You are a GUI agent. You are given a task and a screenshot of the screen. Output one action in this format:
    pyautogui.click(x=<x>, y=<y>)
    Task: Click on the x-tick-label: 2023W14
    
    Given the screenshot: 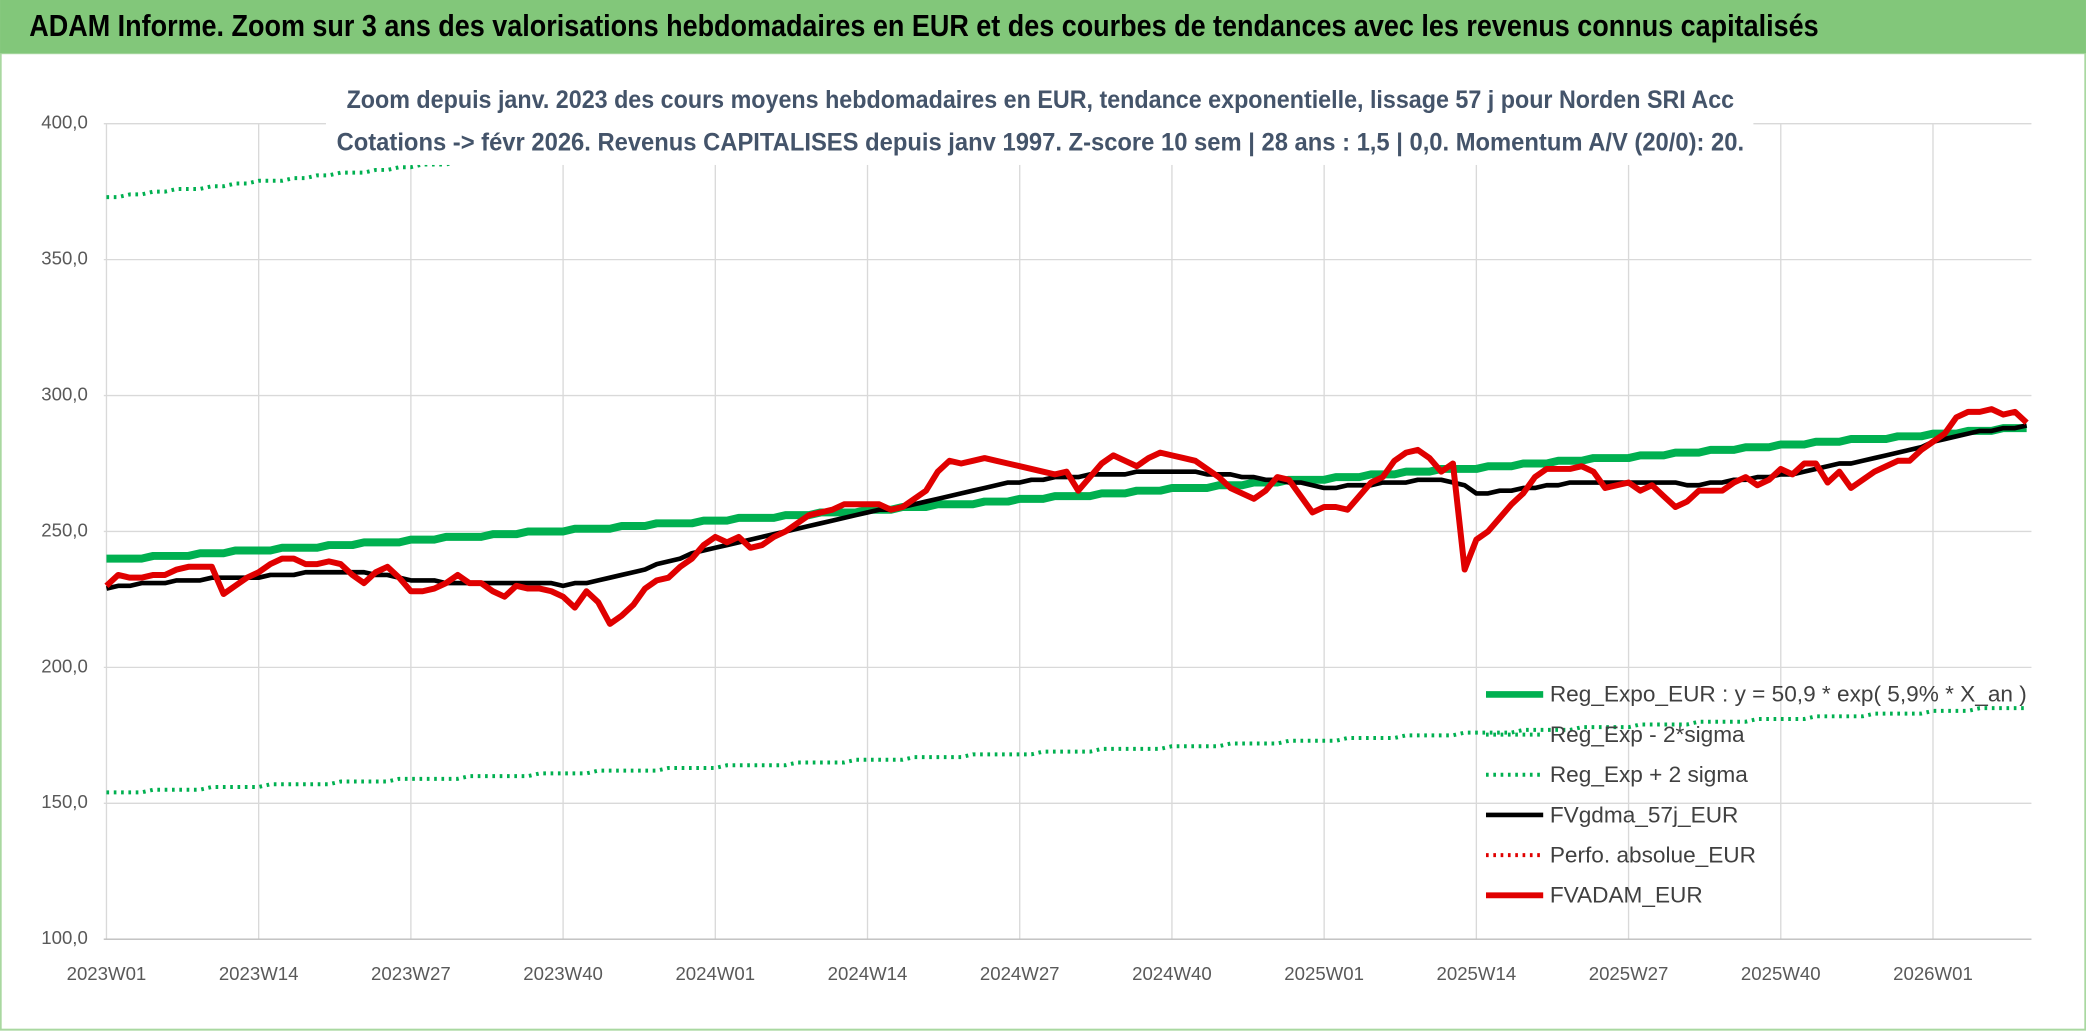 What is the action you would take?
    pyautogui.click(x=259, y=973)
    